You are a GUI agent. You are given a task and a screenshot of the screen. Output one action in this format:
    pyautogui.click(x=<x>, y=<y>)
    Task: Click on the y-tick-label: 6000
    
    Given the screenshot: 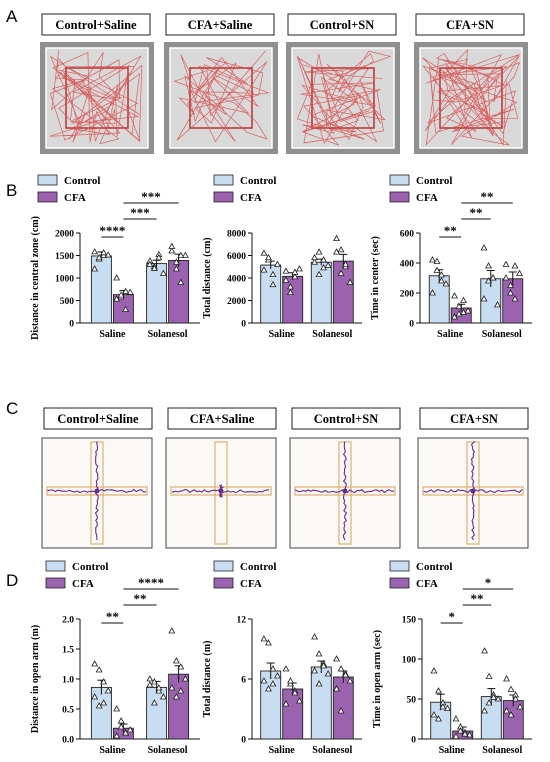 What is the action you would take?
    pyautogui.click(x=236, y=257)
    